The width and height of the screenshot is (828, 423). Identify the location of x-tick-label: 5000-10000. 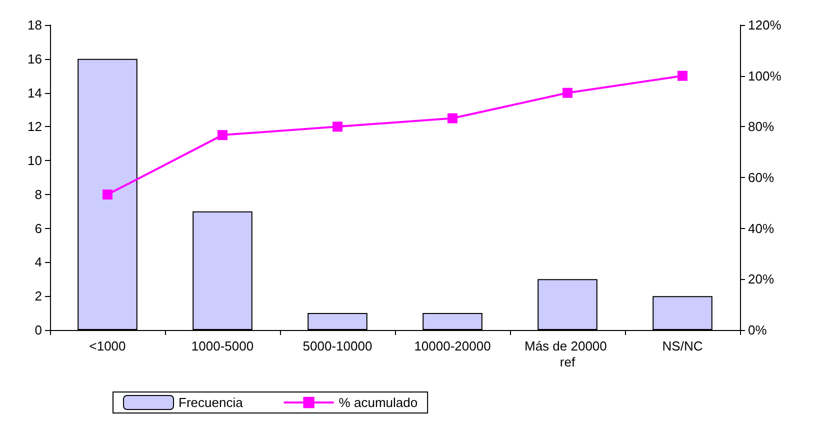
(337, 346).